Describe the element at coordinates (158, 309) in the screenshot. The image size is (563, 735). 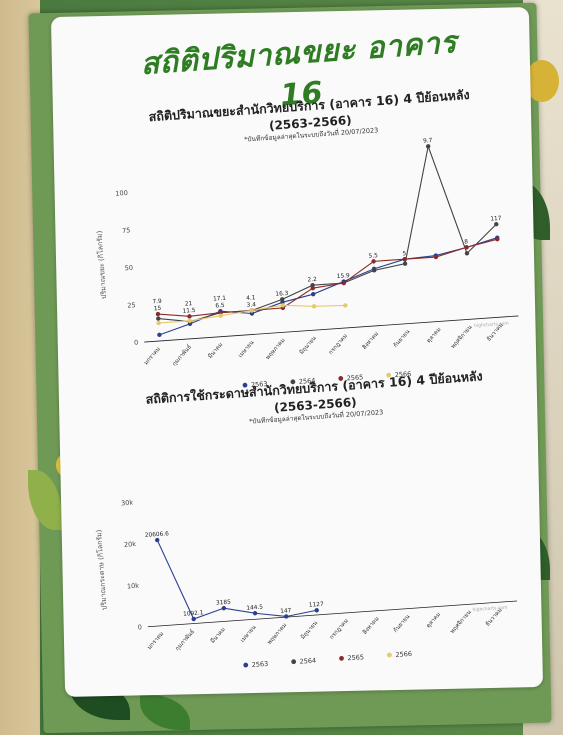
I see `data-label: 15` at that location.